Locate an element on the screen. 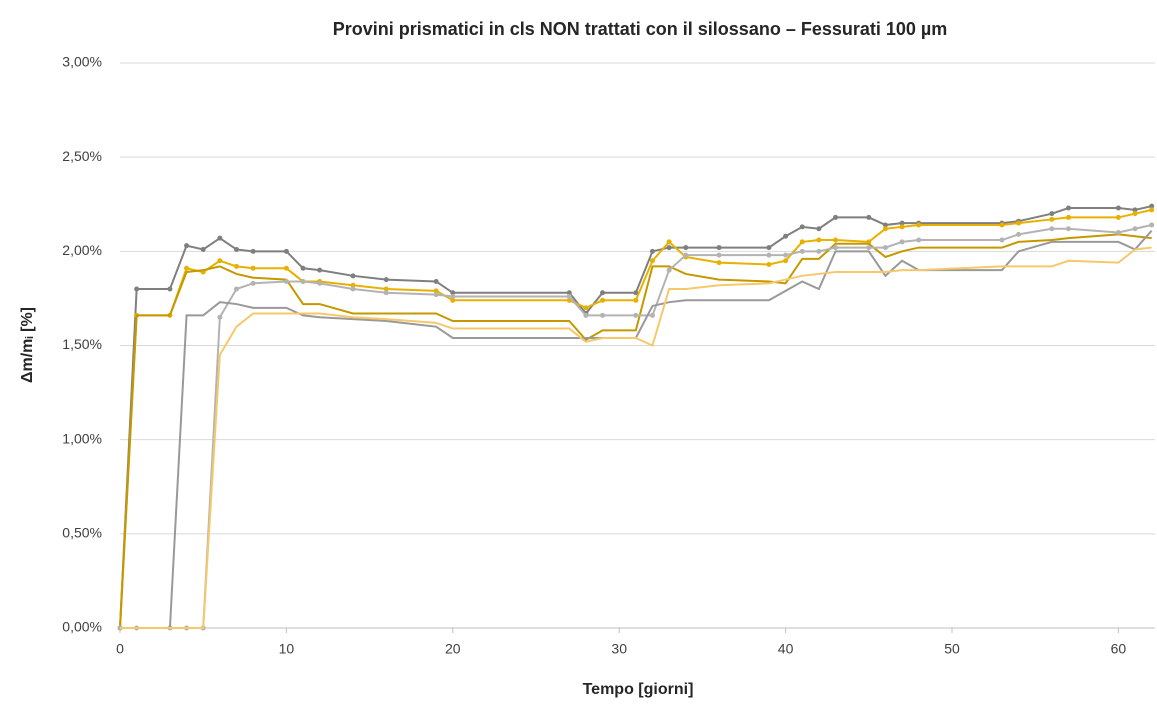 The height and width of the screenshot is (705, 1157). x-tick-label: 30 is located at coordinates (619, 649).